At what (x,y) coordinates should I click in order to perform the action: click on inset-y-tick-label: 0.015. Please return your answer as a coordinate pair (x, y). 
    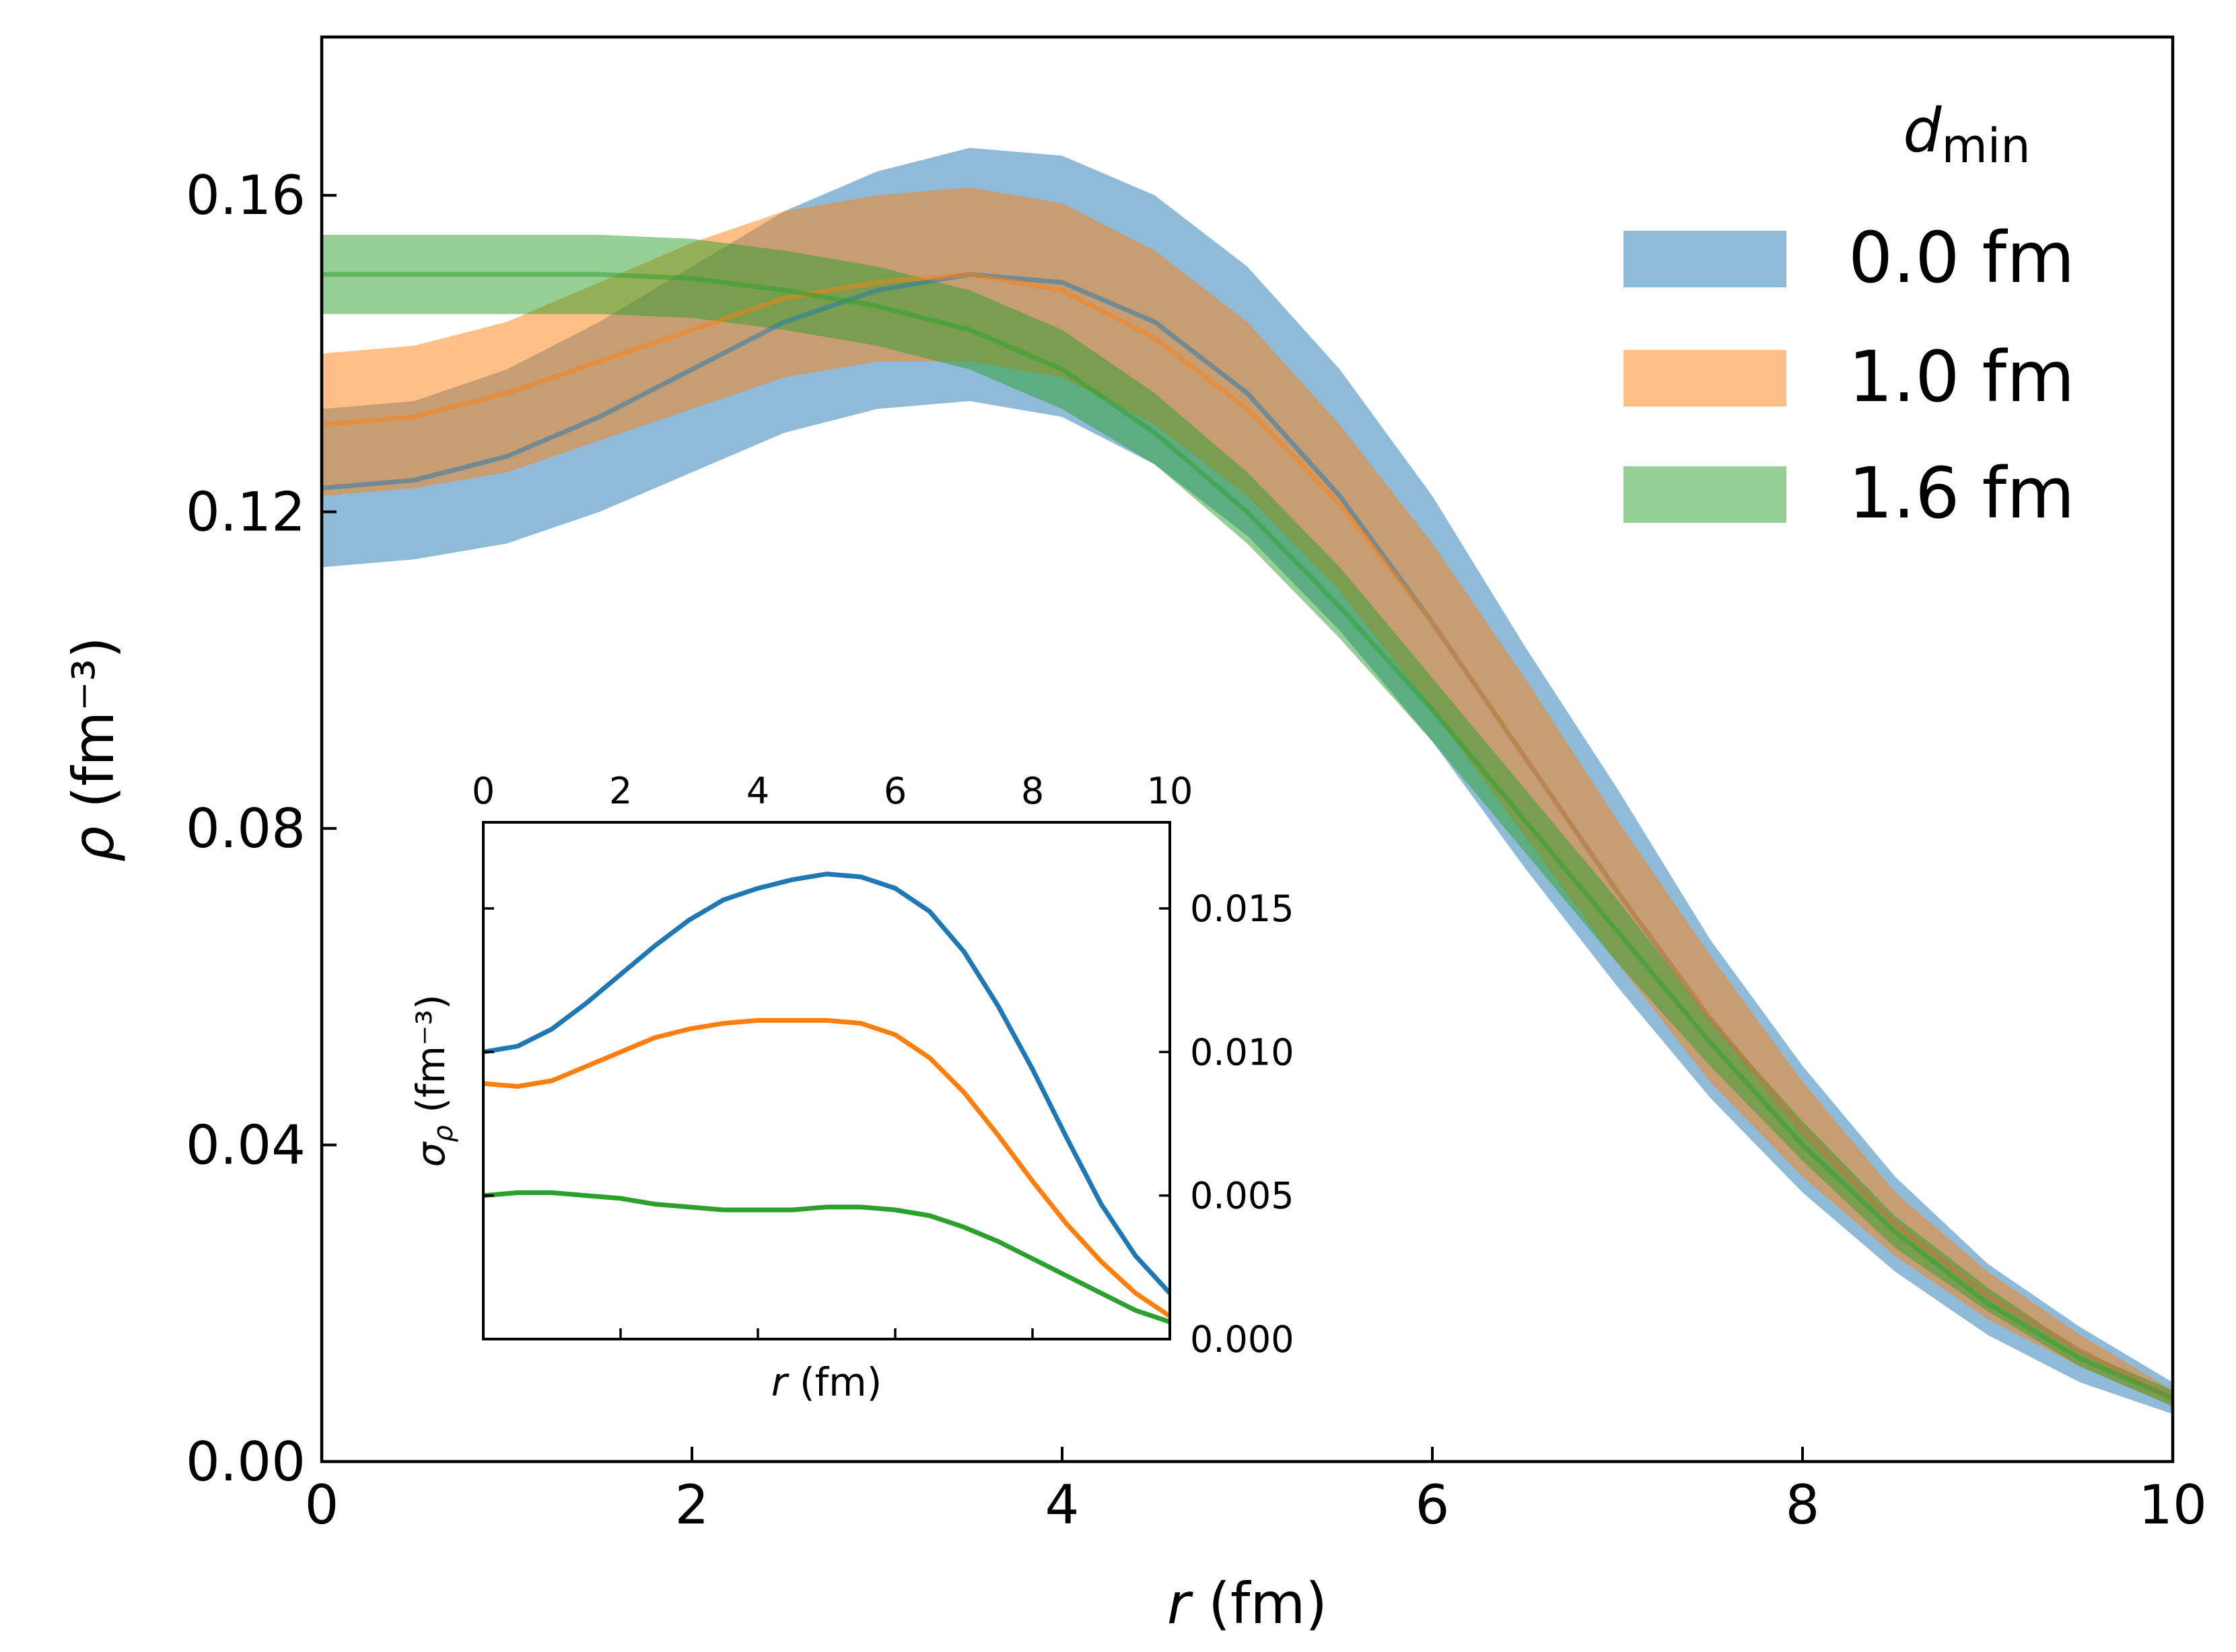
    Looking at the image, I should click on (1242, 909).